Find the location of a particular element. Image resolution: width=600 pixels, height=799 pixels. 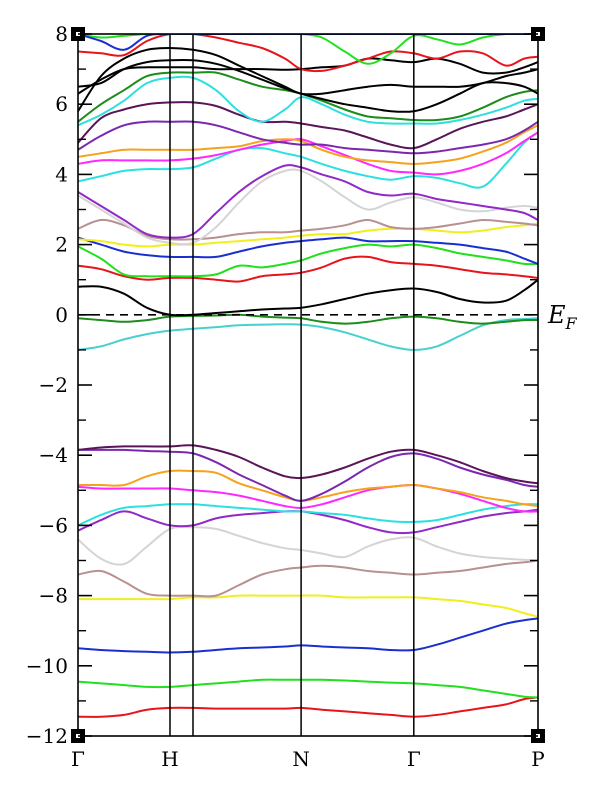

fermi-level-label: EF is located at coordinates (562, 317).